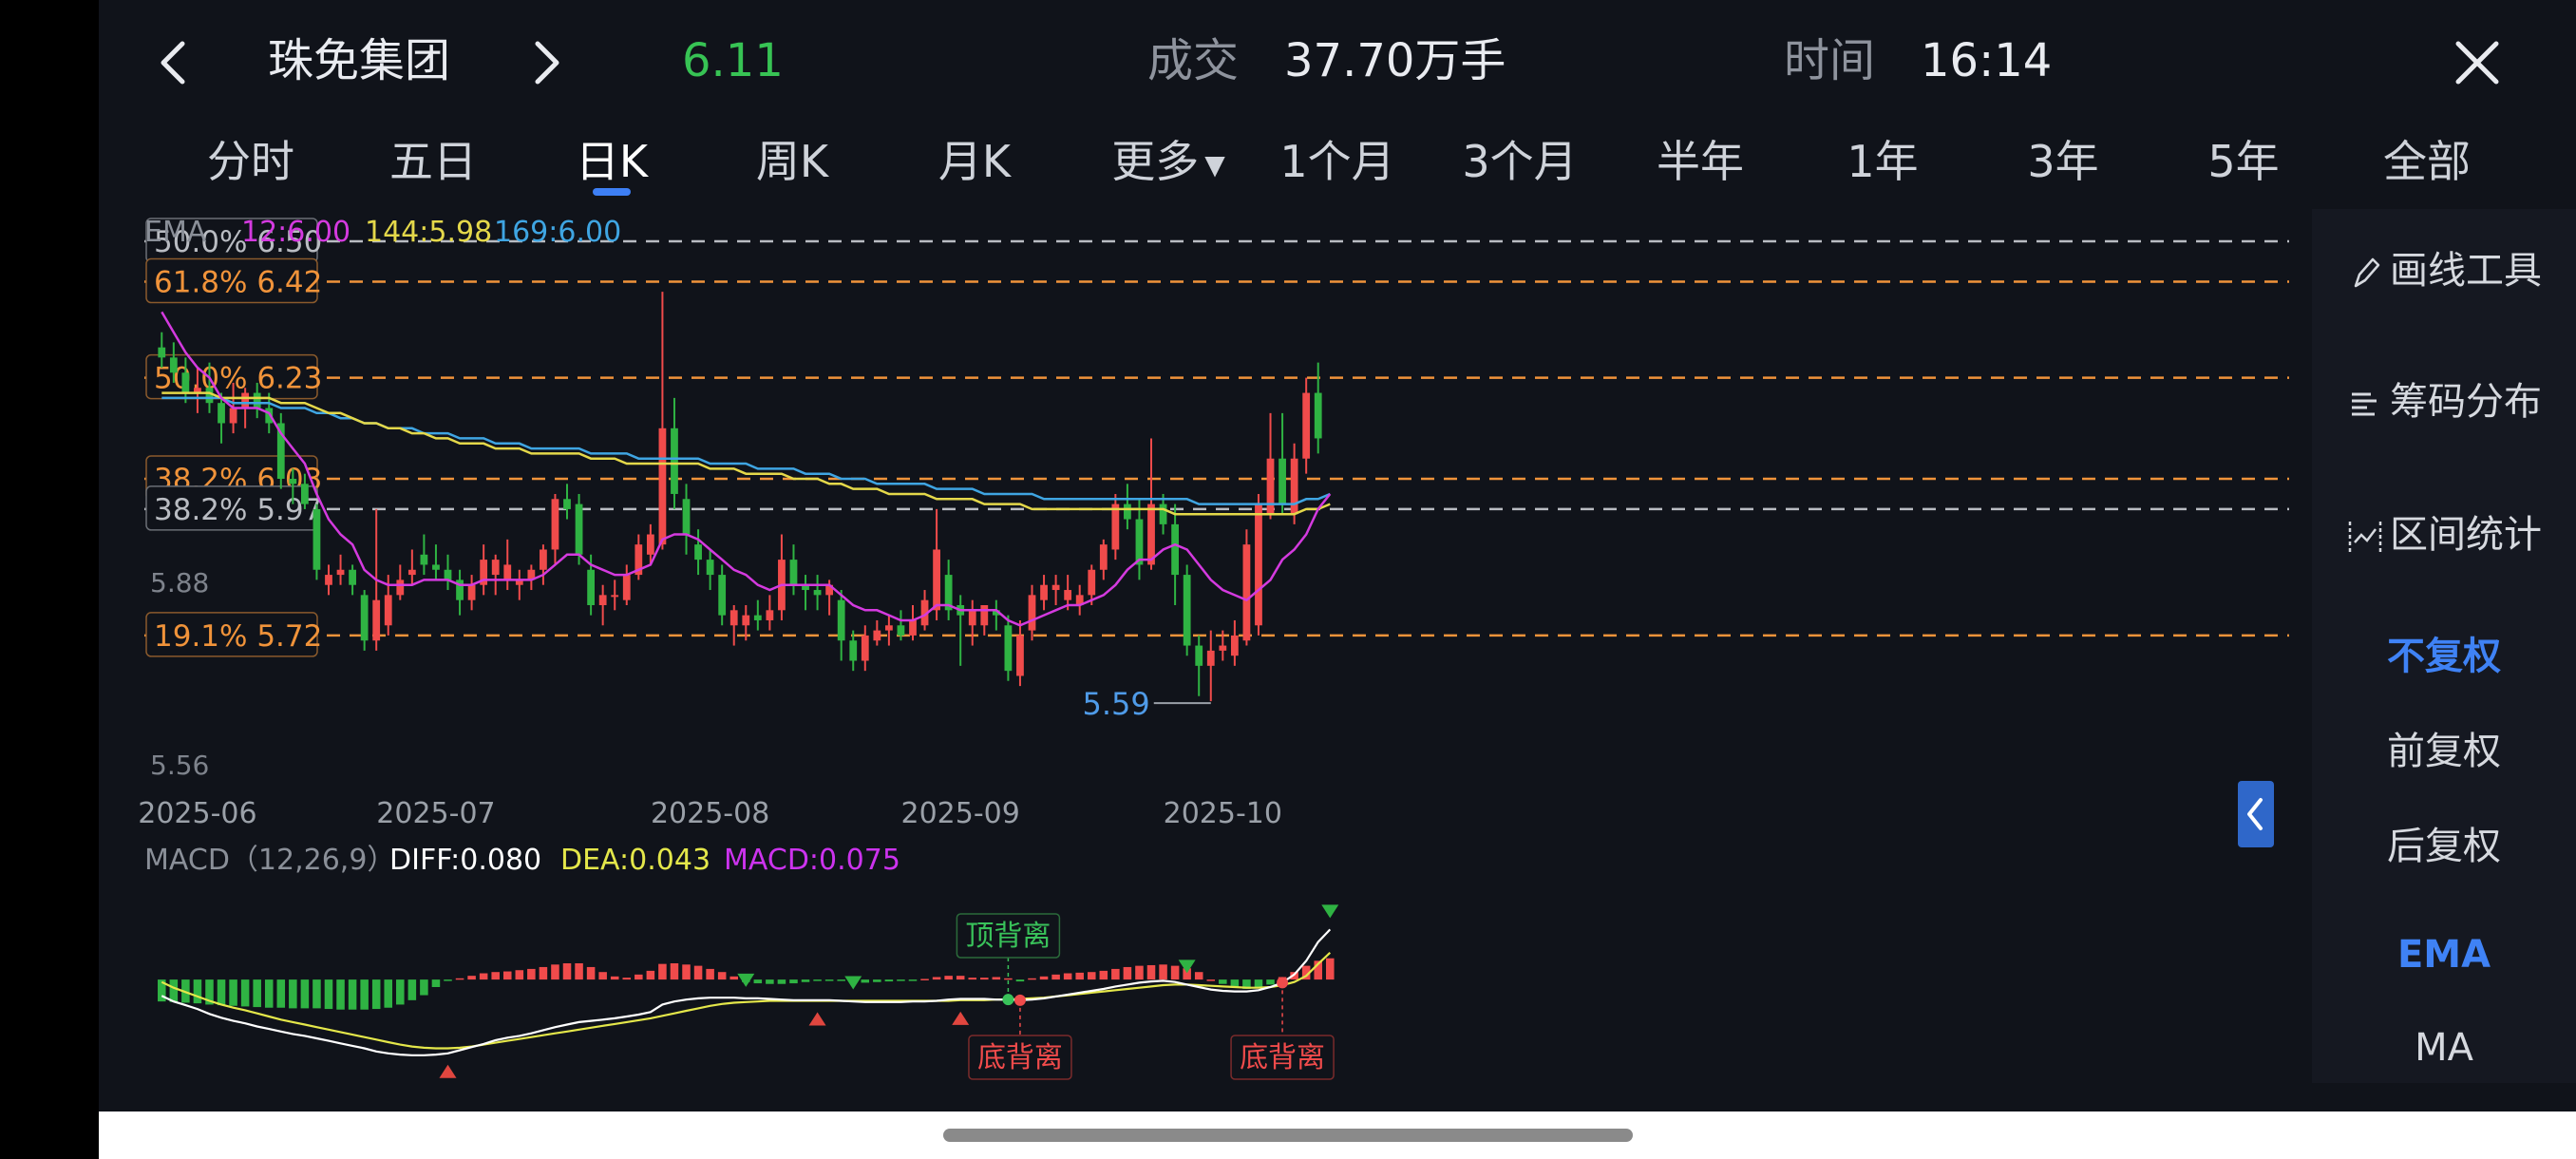 The image size is (2576, 1159). Describe the element at coordinates (2243, 161) in the screenshot. I see `tab-five-years: 5年` at that location.